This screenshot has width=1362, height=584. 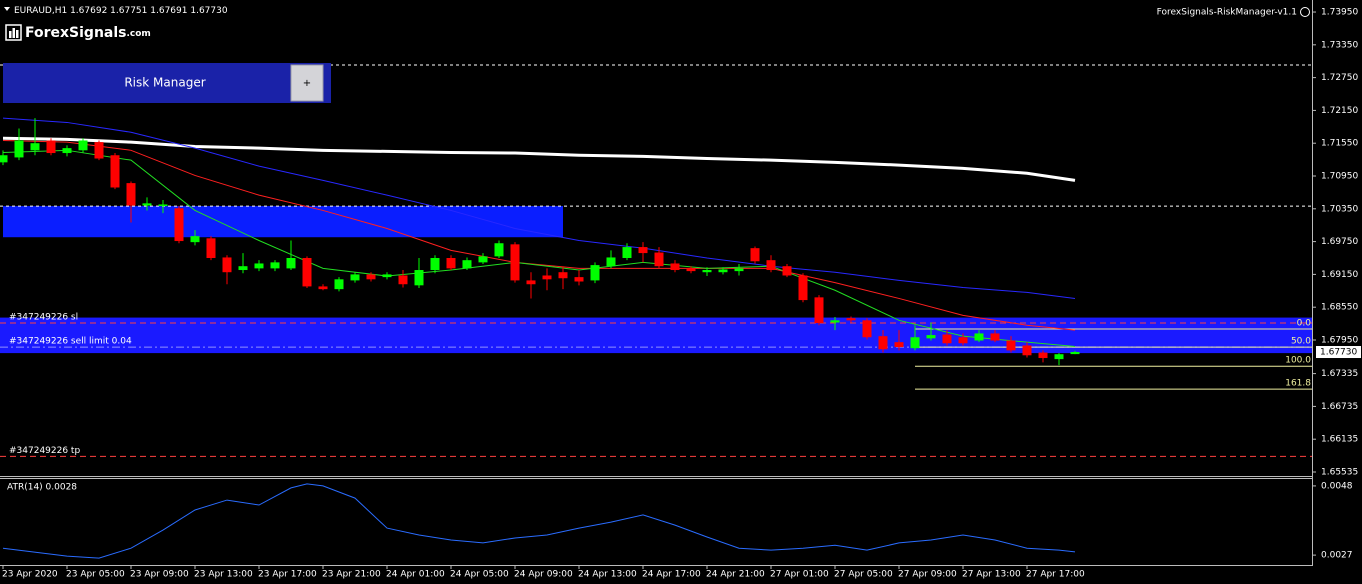 I want to click on risk-manager-panel: Risk Manager +, so click(x=167, y=83).